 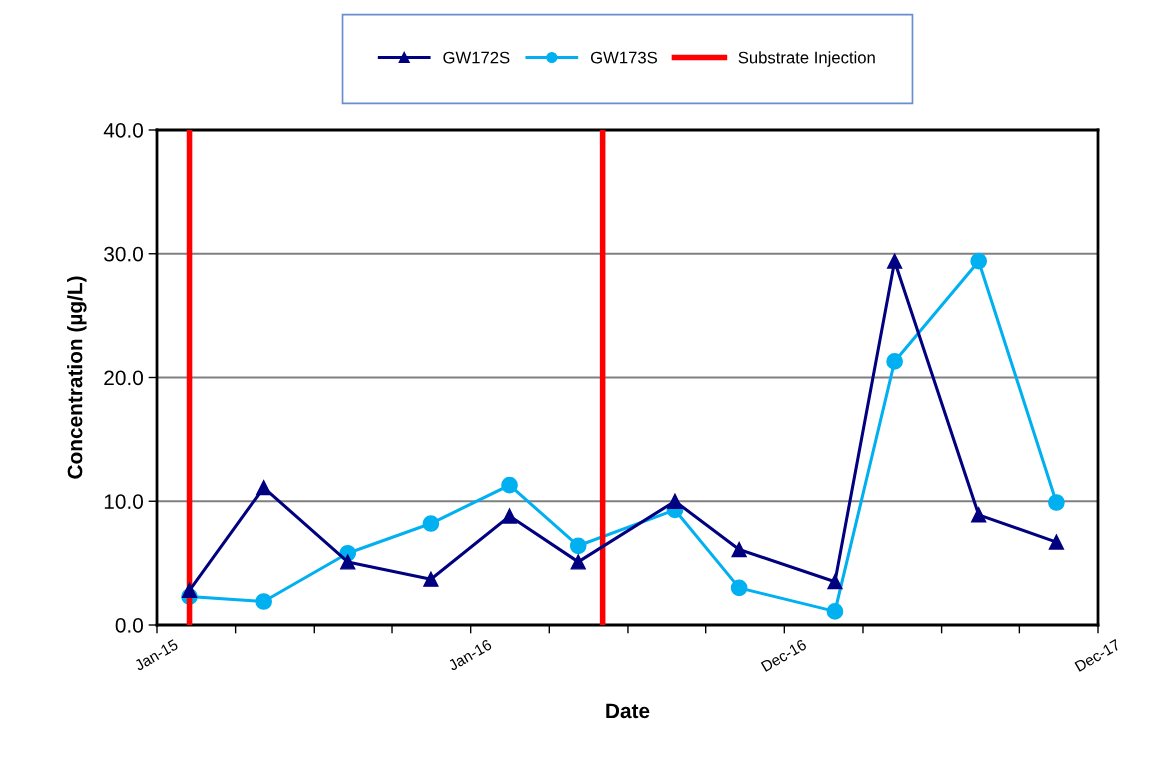 What do you see at coordinates (623, 57) in the screenshot?
I see `legend-label: GW173S` at bounding box center [623, 57].